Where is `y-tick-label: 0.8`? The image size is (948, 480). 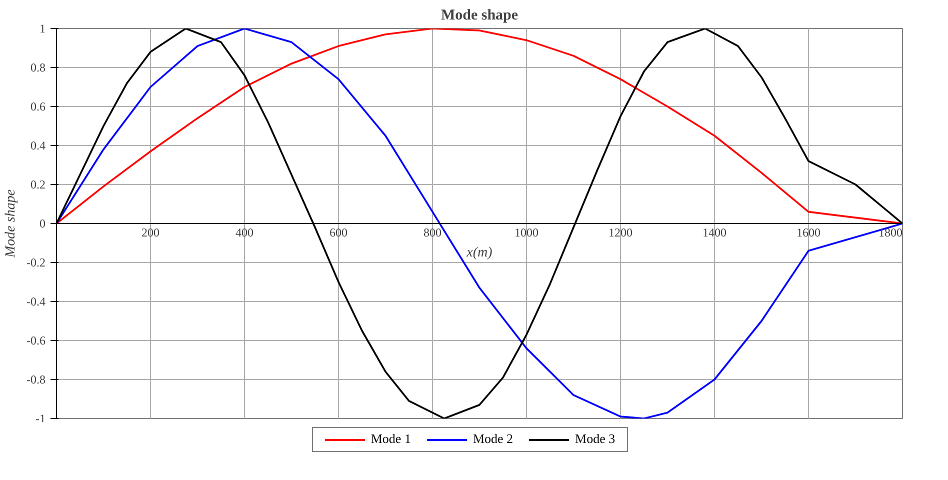 y-tick-label: 0.8 is located at coordinates (38, 67).